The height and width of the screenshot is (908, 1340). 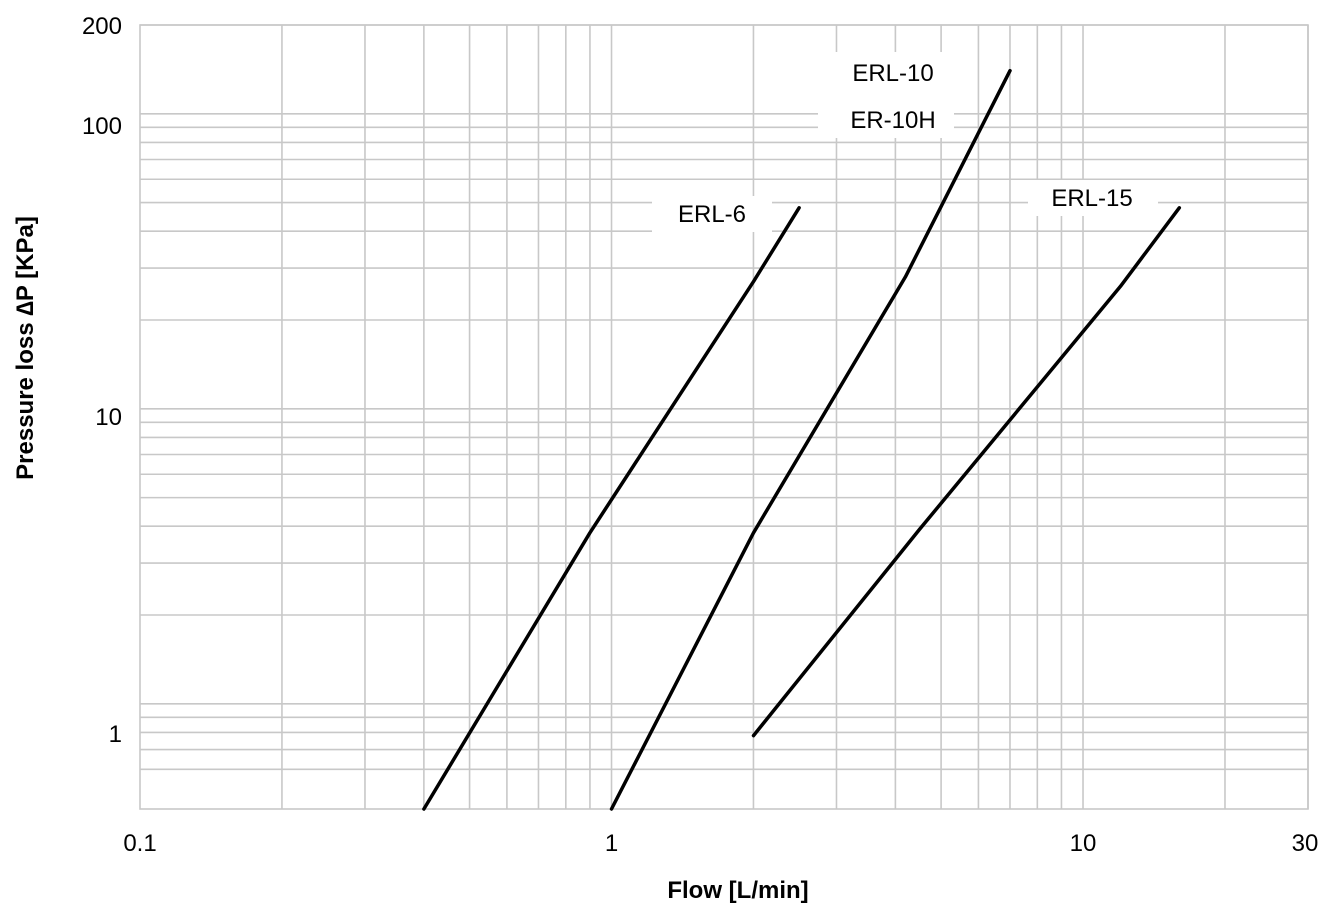 I want to click on y-tick-label: 1, so click(x=115, y=734).